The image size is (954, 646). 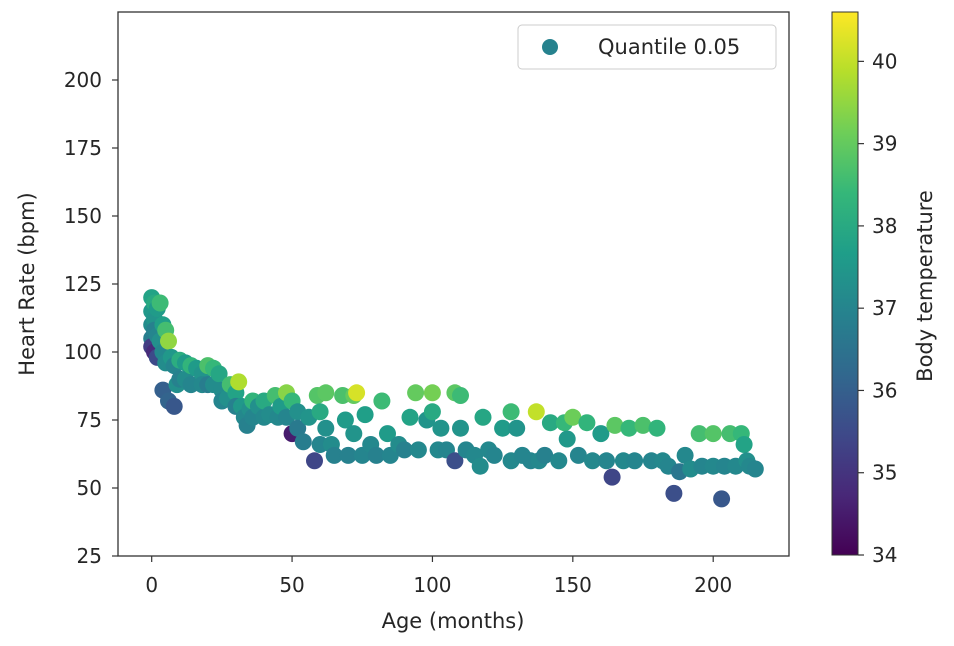 What do you see at coordinates (83, 284) in the screenshot?
I see `y-tick-label: 125` at bounding box center [83, 284].